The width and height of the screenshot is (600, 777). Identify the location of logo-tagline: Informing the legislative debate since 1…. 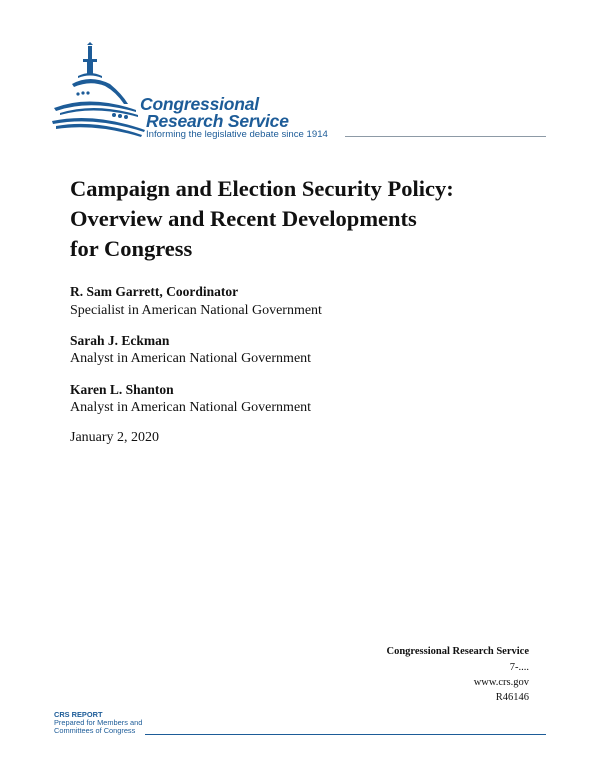
(237, 134).